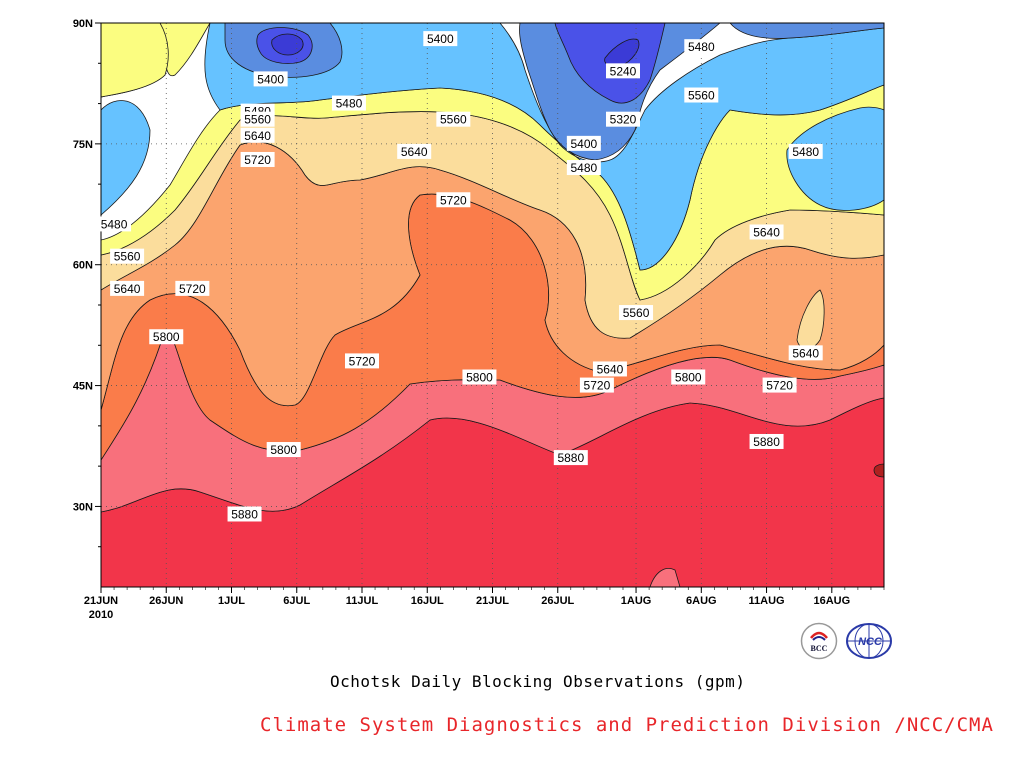  I want to click on x-year-label: 2010, so click(101, 615).